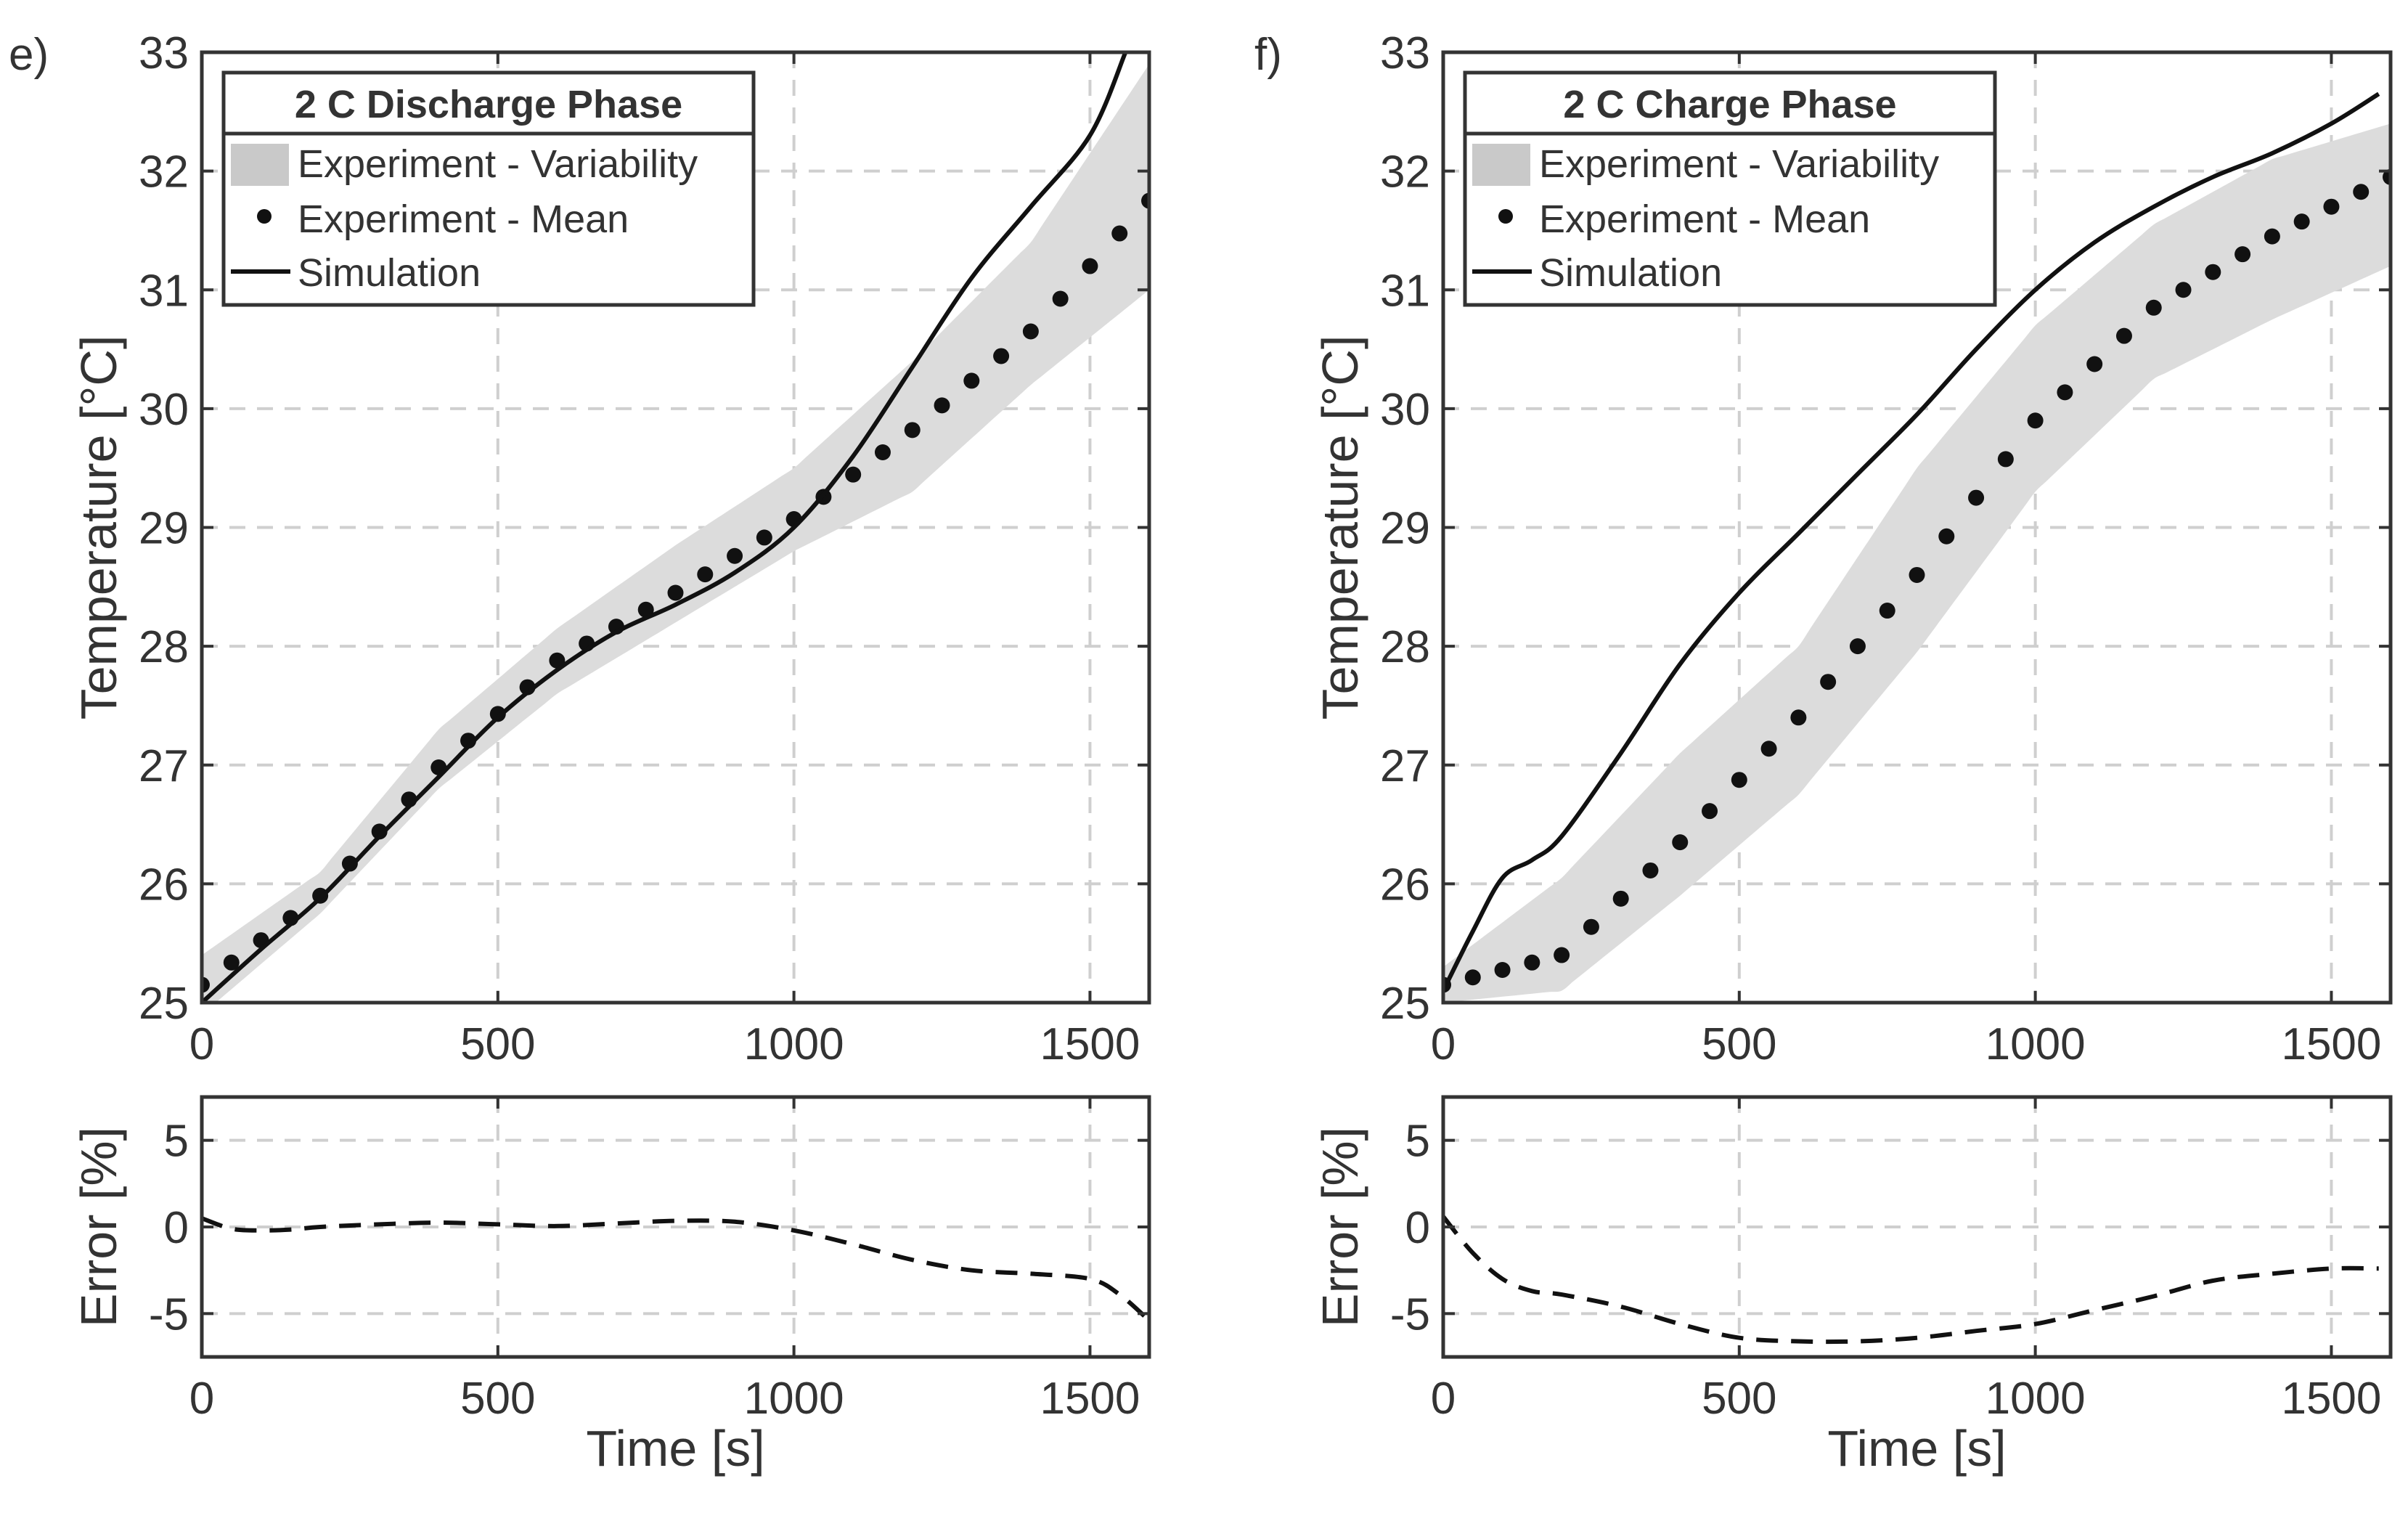  I want to click on legend-box, so click(488, 188).